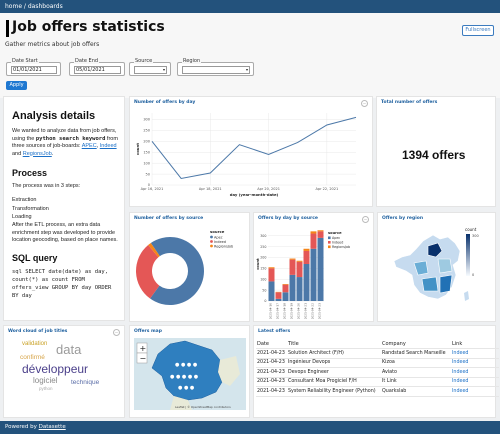 This screenshot has width=500, height=434. I want to click on card-title: Word cloud of job titles, so click(38, 331).